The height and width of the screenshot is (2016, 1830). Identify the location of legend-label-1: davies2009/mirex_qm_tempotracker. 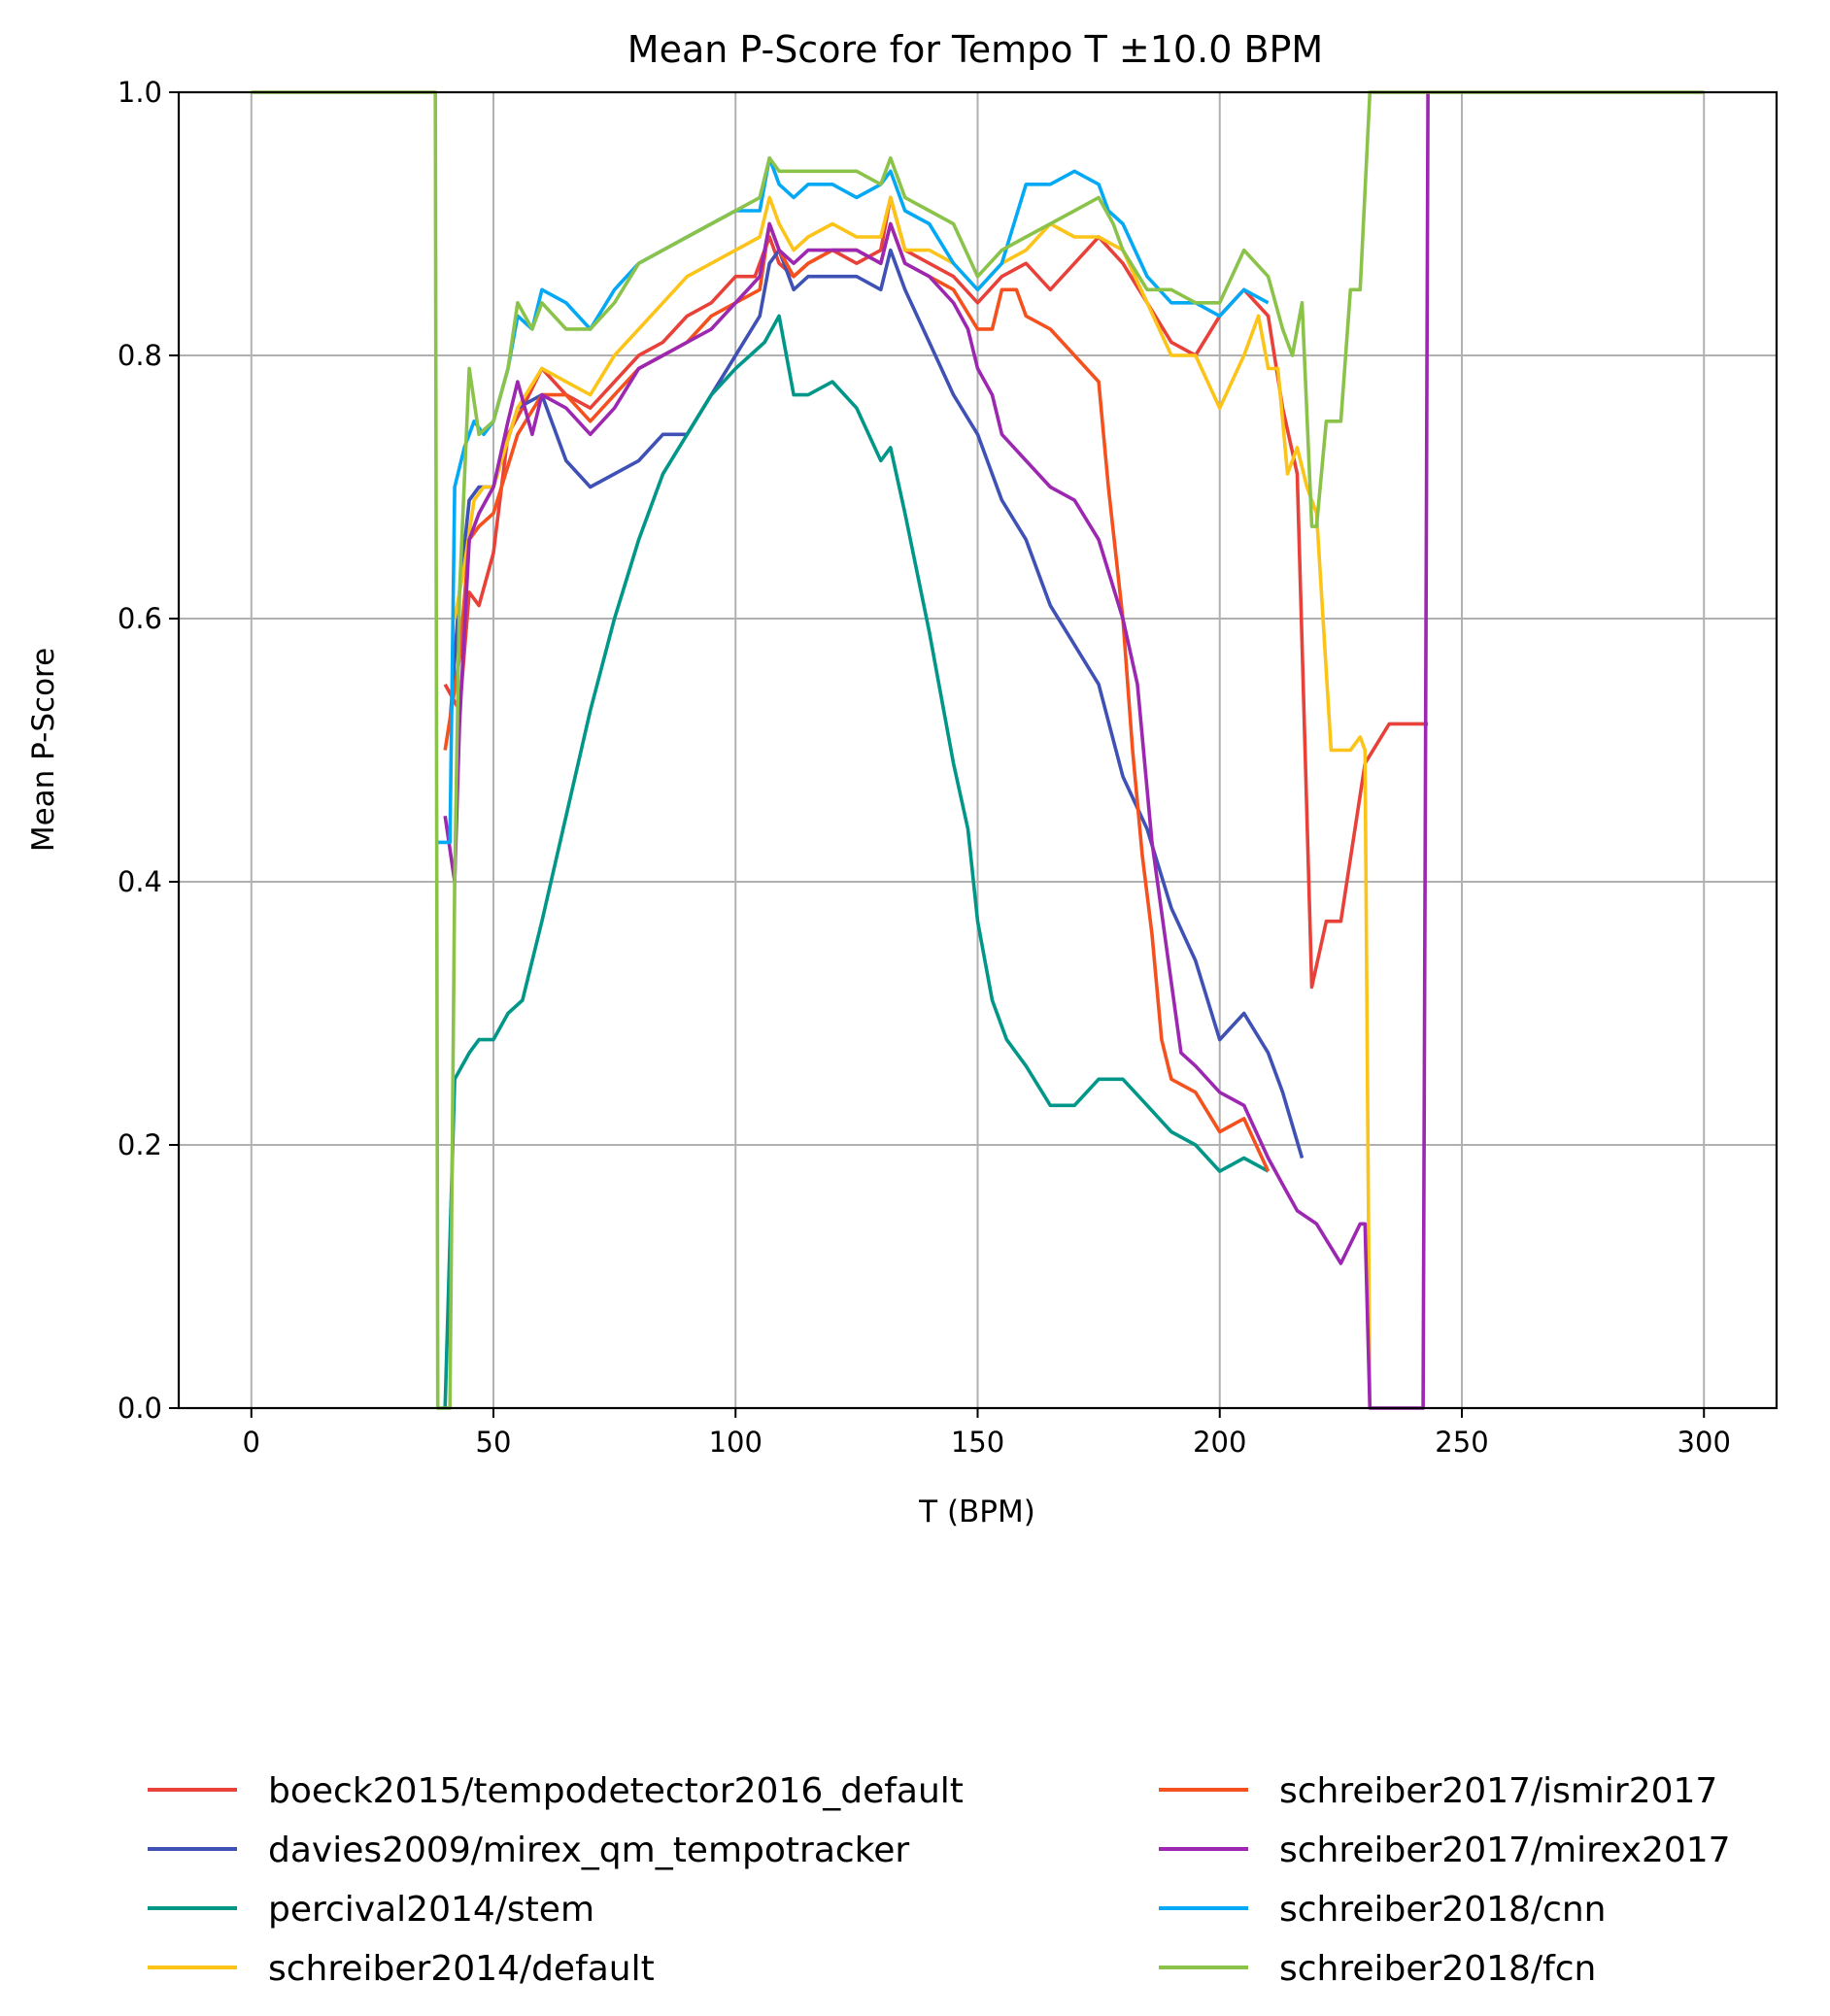
(589, 1850).